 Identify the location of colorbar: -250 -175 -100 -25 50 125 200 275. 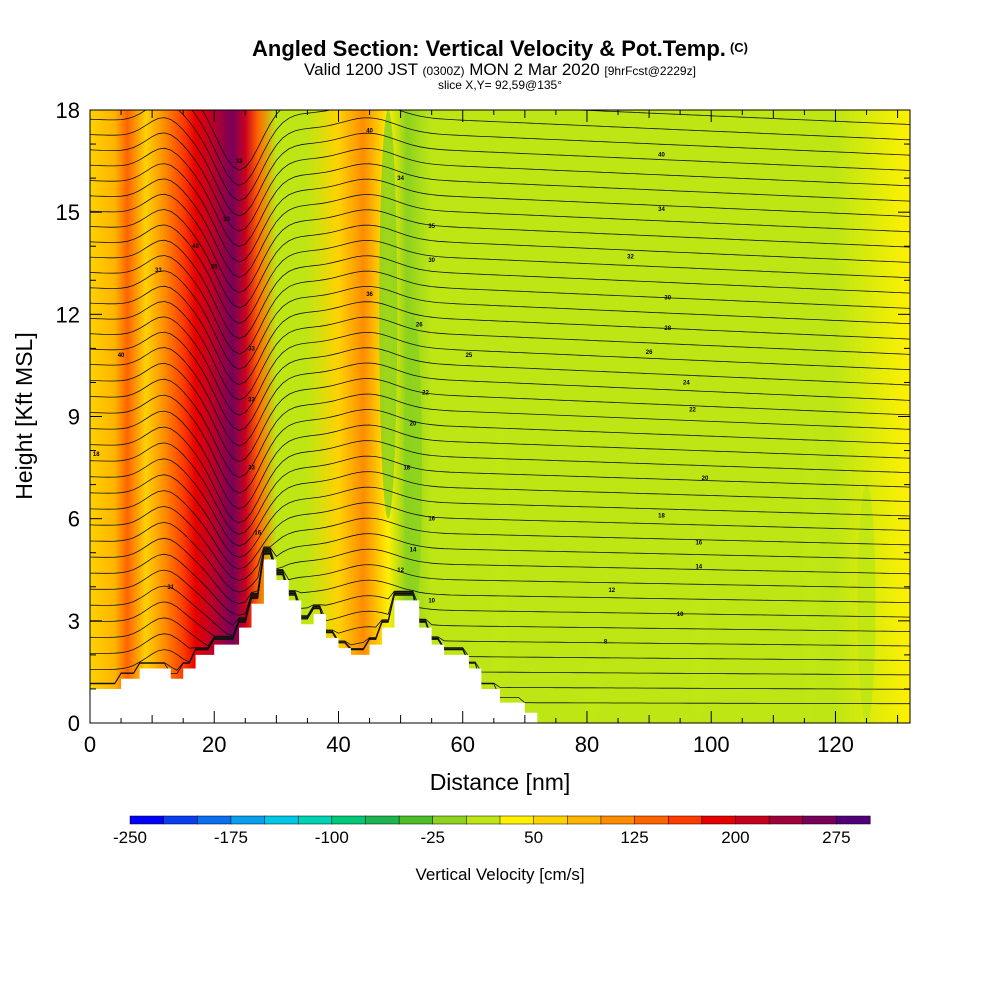
(492, 831).